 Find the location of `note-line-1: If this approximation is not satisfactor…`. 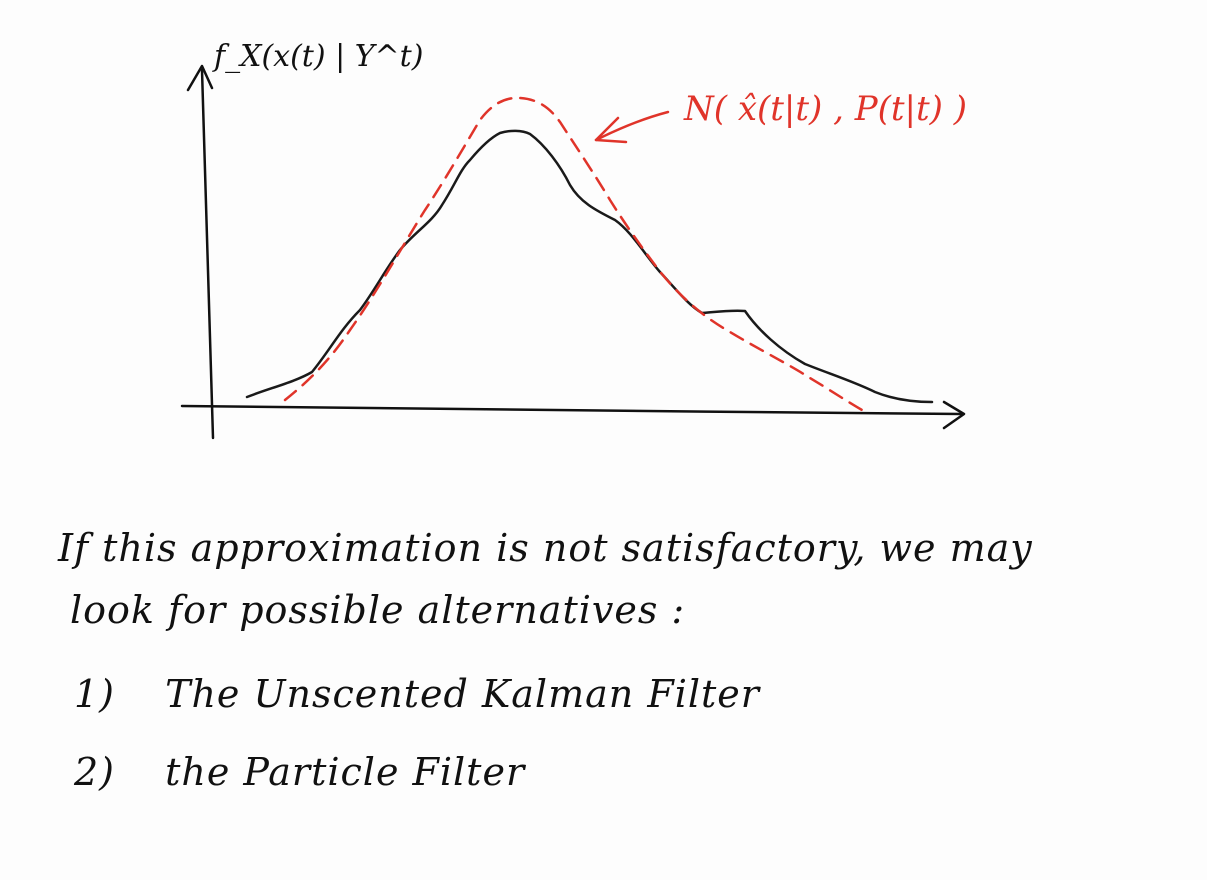

note-line-1: If this approximation is not satisfactor… is located at coordinates (545, 548).